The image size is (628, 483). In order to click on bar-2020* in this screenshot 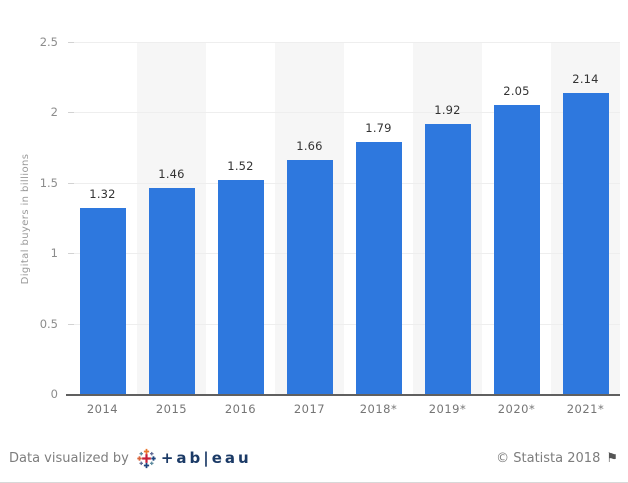, I will do `click(516, 249)`.